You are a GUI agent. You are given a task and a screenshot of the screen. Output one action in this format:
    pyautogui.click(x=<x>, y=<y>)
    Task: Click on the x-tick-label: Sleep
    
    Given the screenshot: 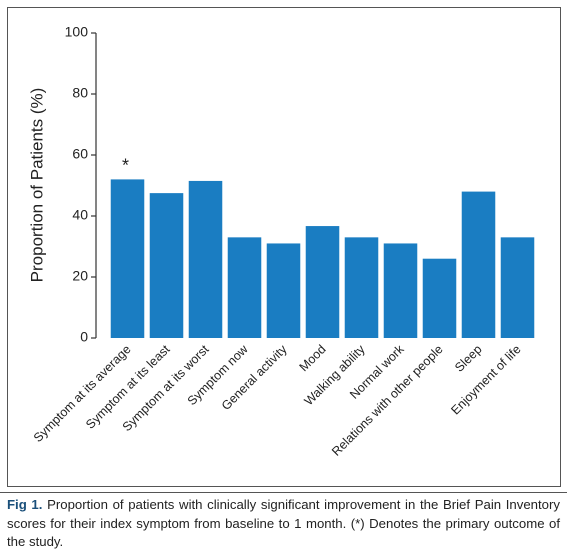 What is the action you would take?
    pyautogui.click(x=468, y=358)
    